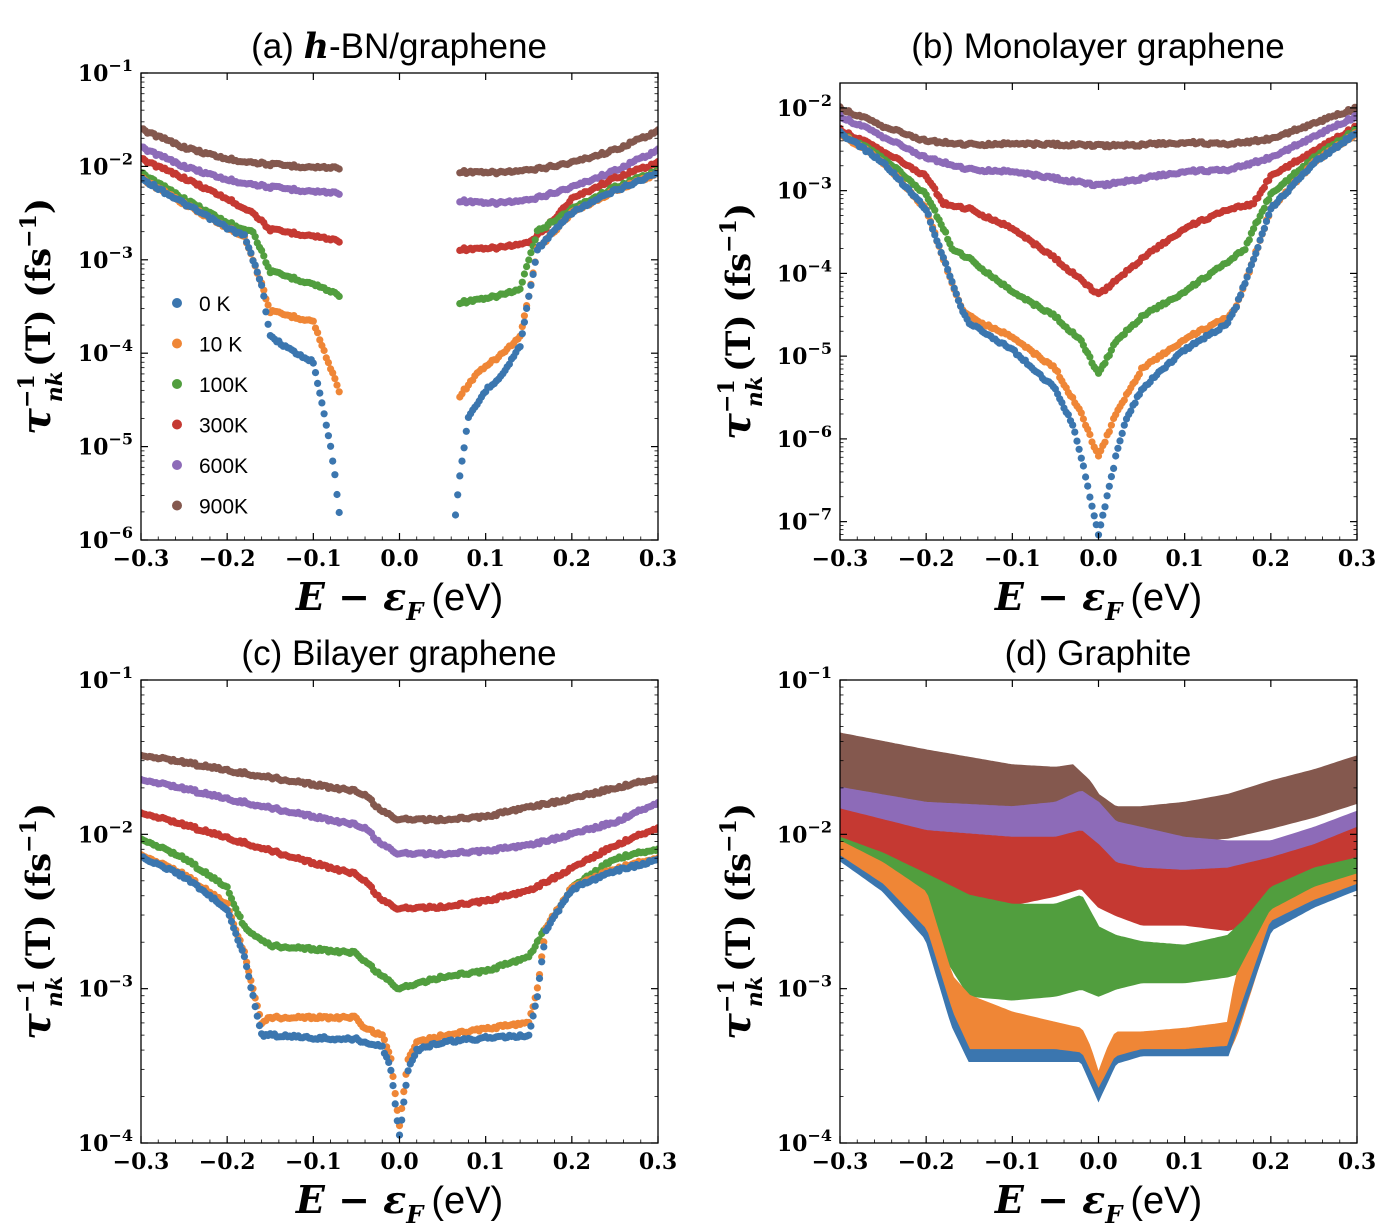 This screenshot has height=1232, width=1382. I want to click on y-tick-label: 10⁻⁵, so click(804, 354).